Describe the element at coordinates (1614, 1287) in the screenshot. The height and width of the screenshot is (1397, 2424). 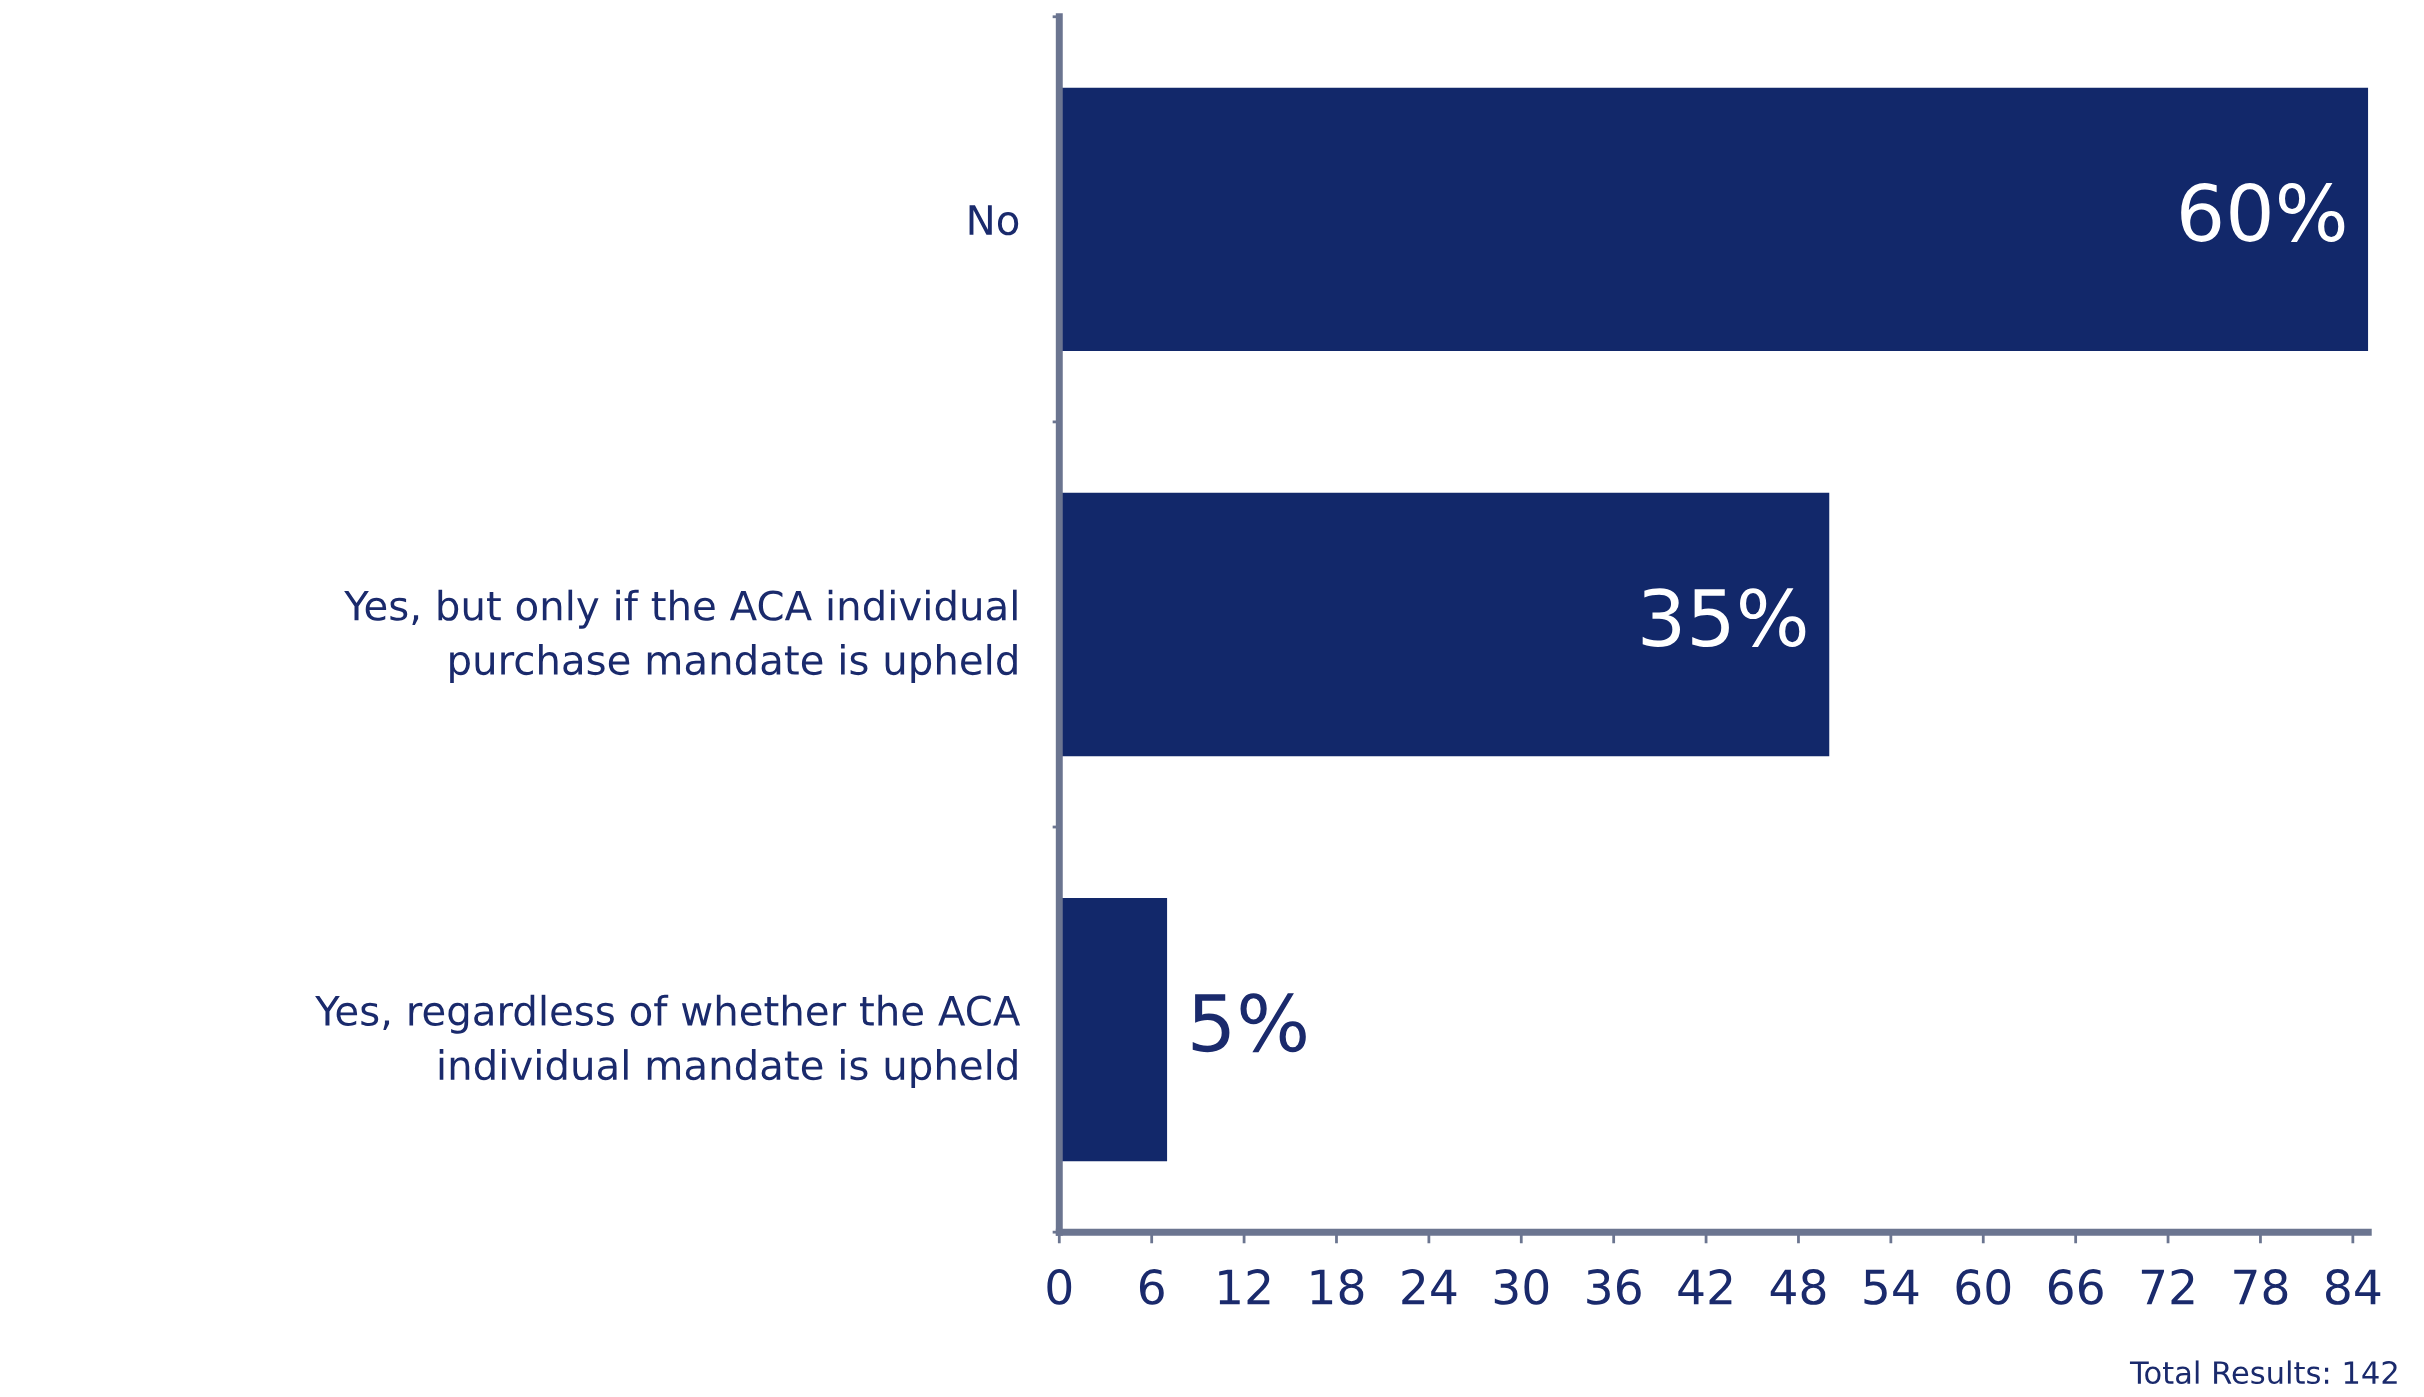
I see `x-tick-label: 36` at that location.